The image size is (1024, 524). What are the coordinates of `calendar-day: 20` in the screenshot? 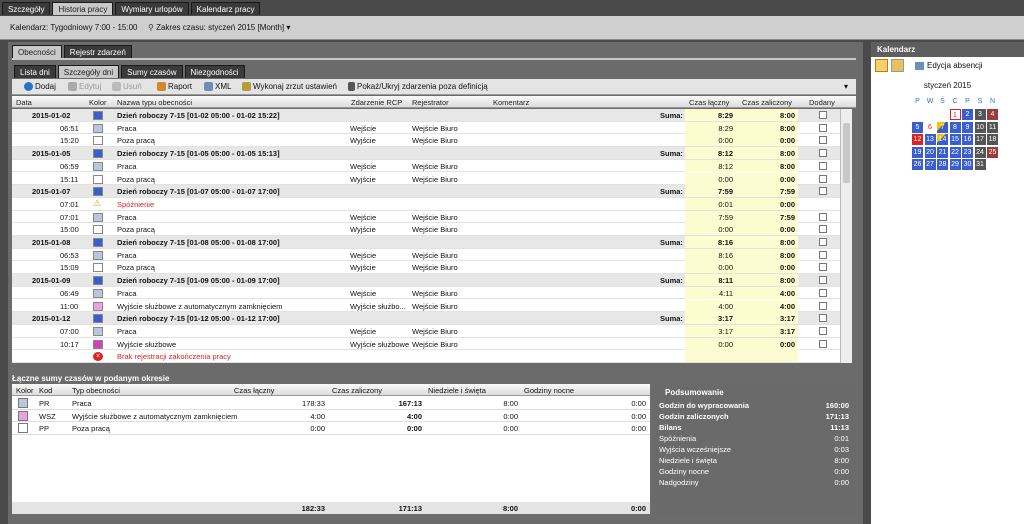 It's located at (930, 152).